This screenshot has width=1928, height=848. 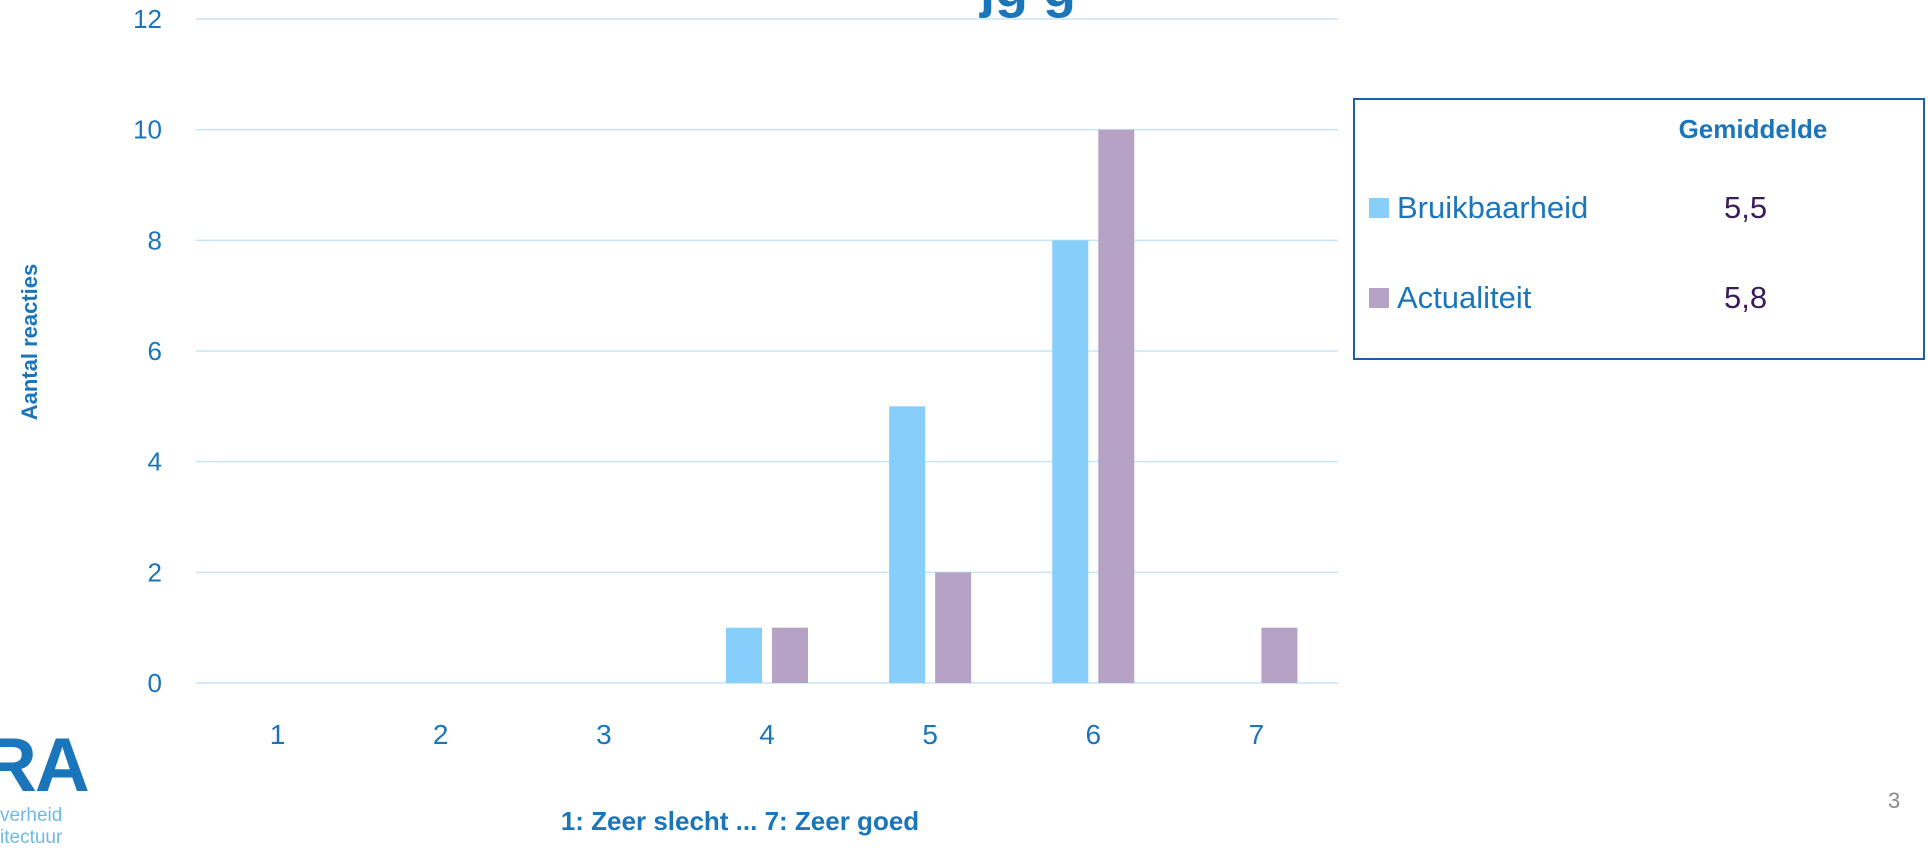 I want to click on page-number: 3, so click(x=1894, y=800).